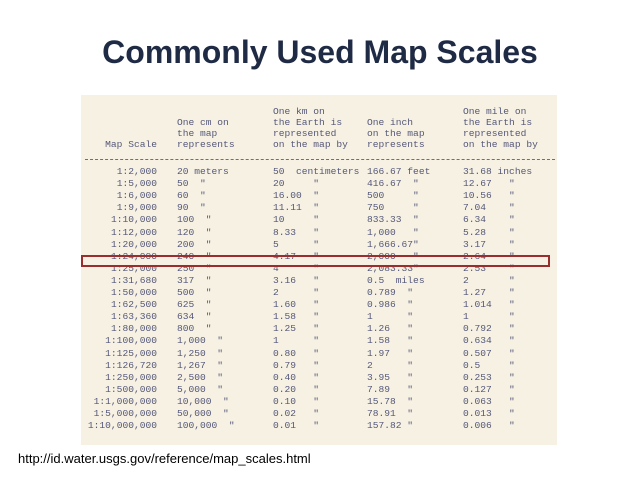  I want to click on table-cell: 1:62,500, so click(133, 305).